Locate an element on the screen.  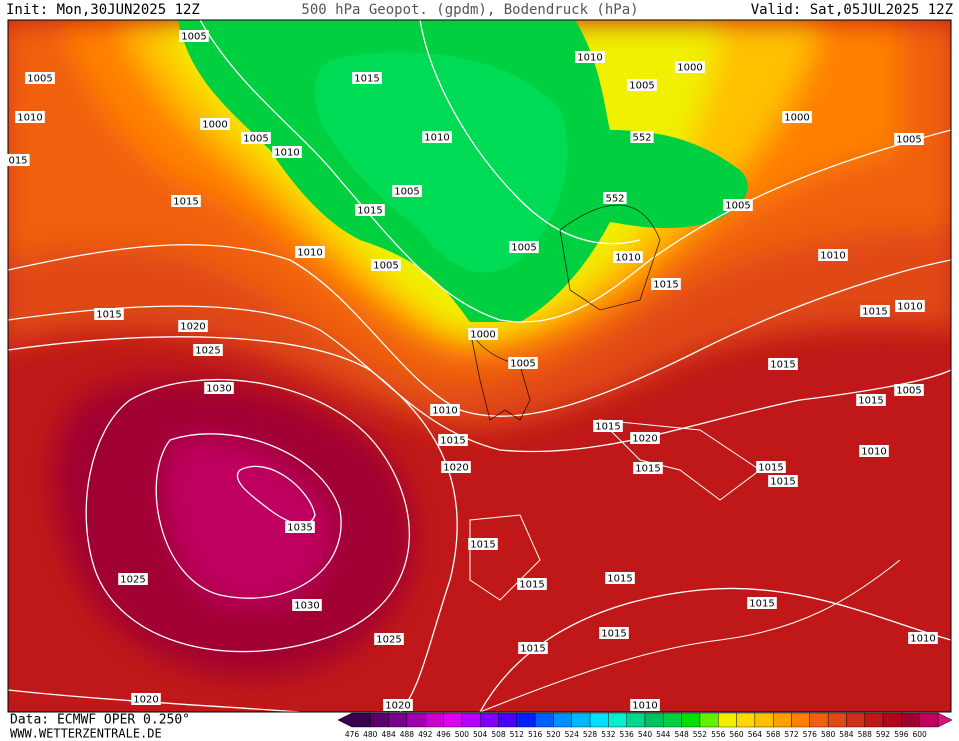
legend-label: 516 is located at coordinates (535, 734).